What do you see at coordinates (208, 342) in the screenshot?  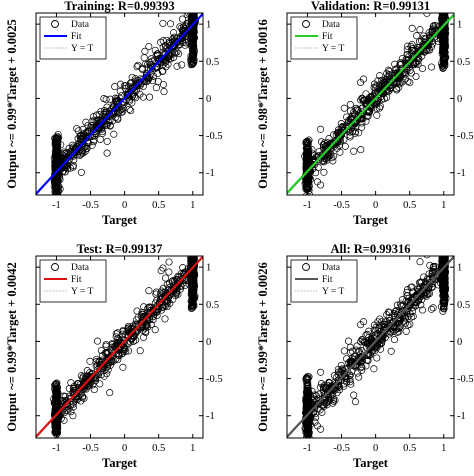 I see `y-tick-label: 0` at bounding box center [208, 342].